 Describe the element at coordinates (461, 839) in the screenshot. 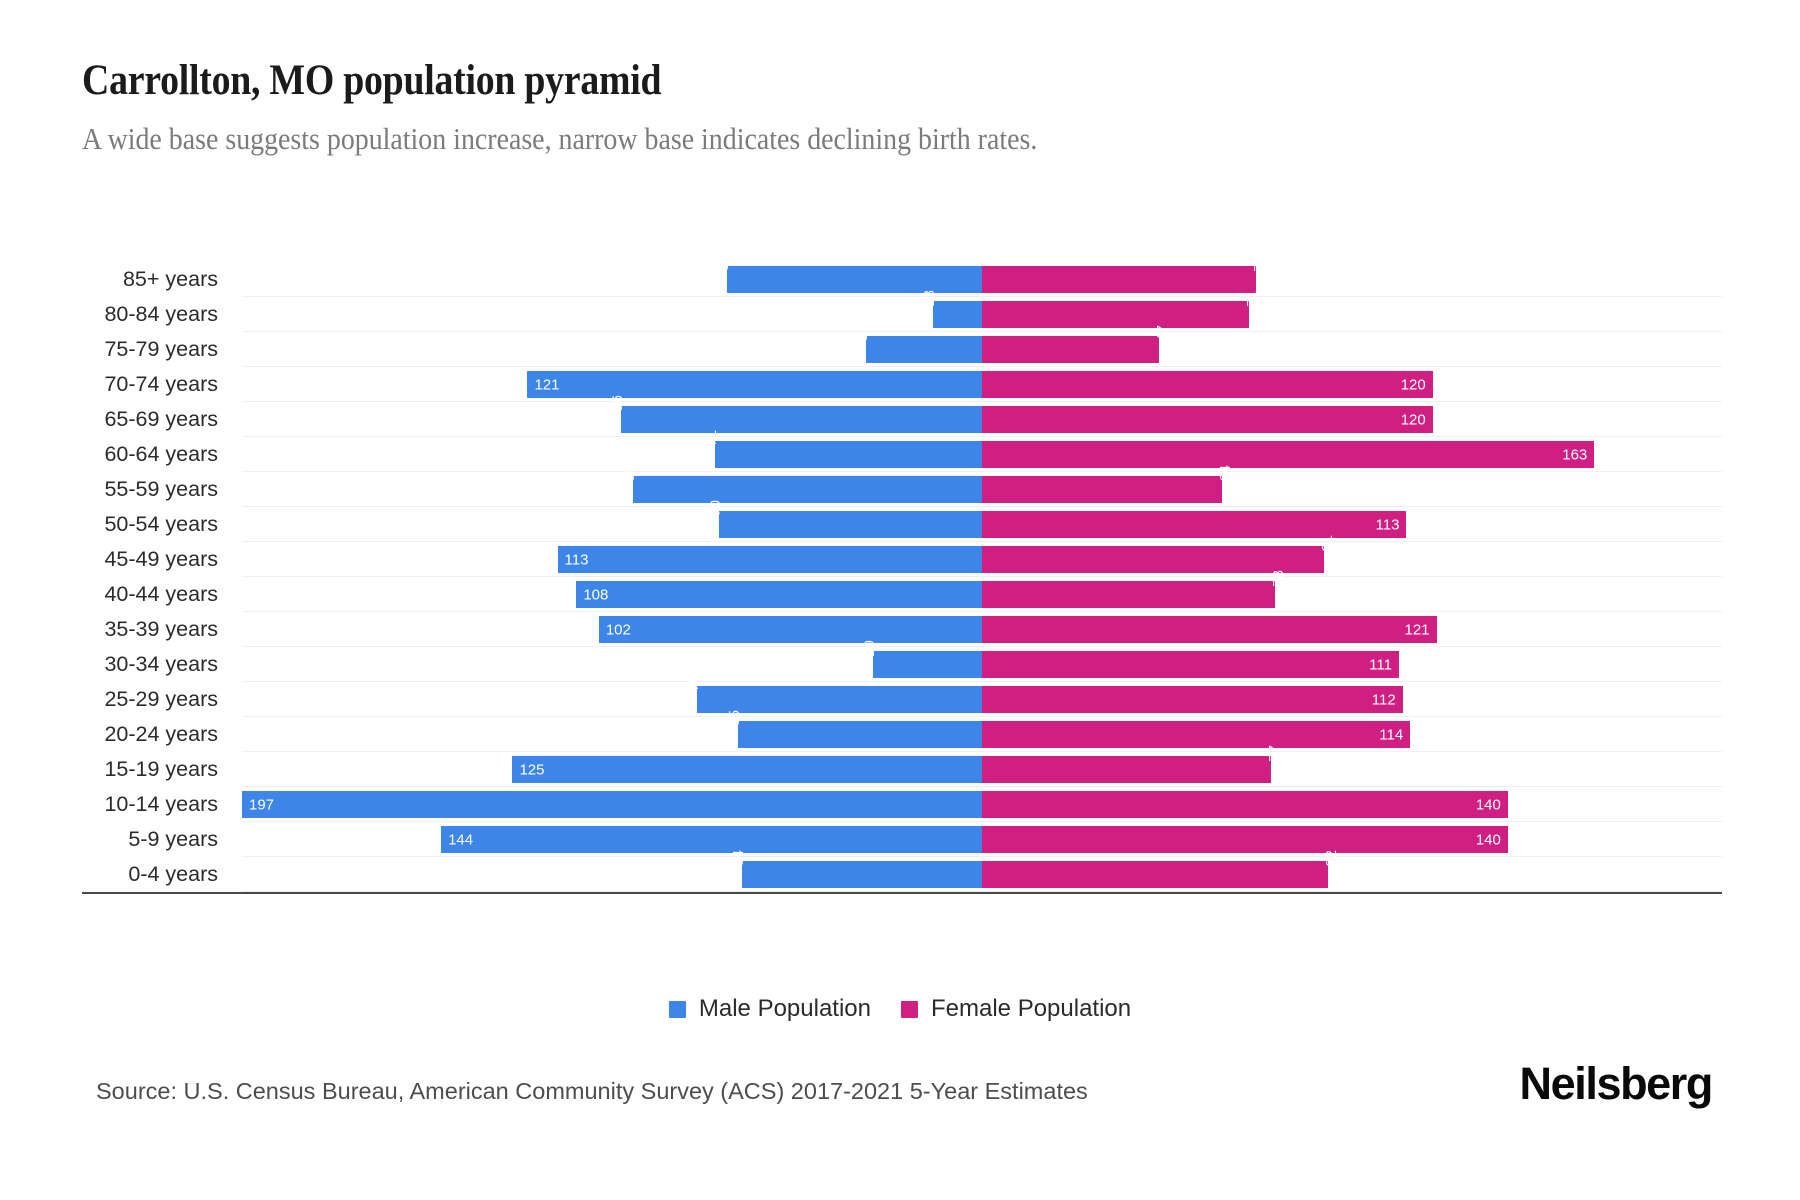

I see `bar-value-male: 144` at that location.